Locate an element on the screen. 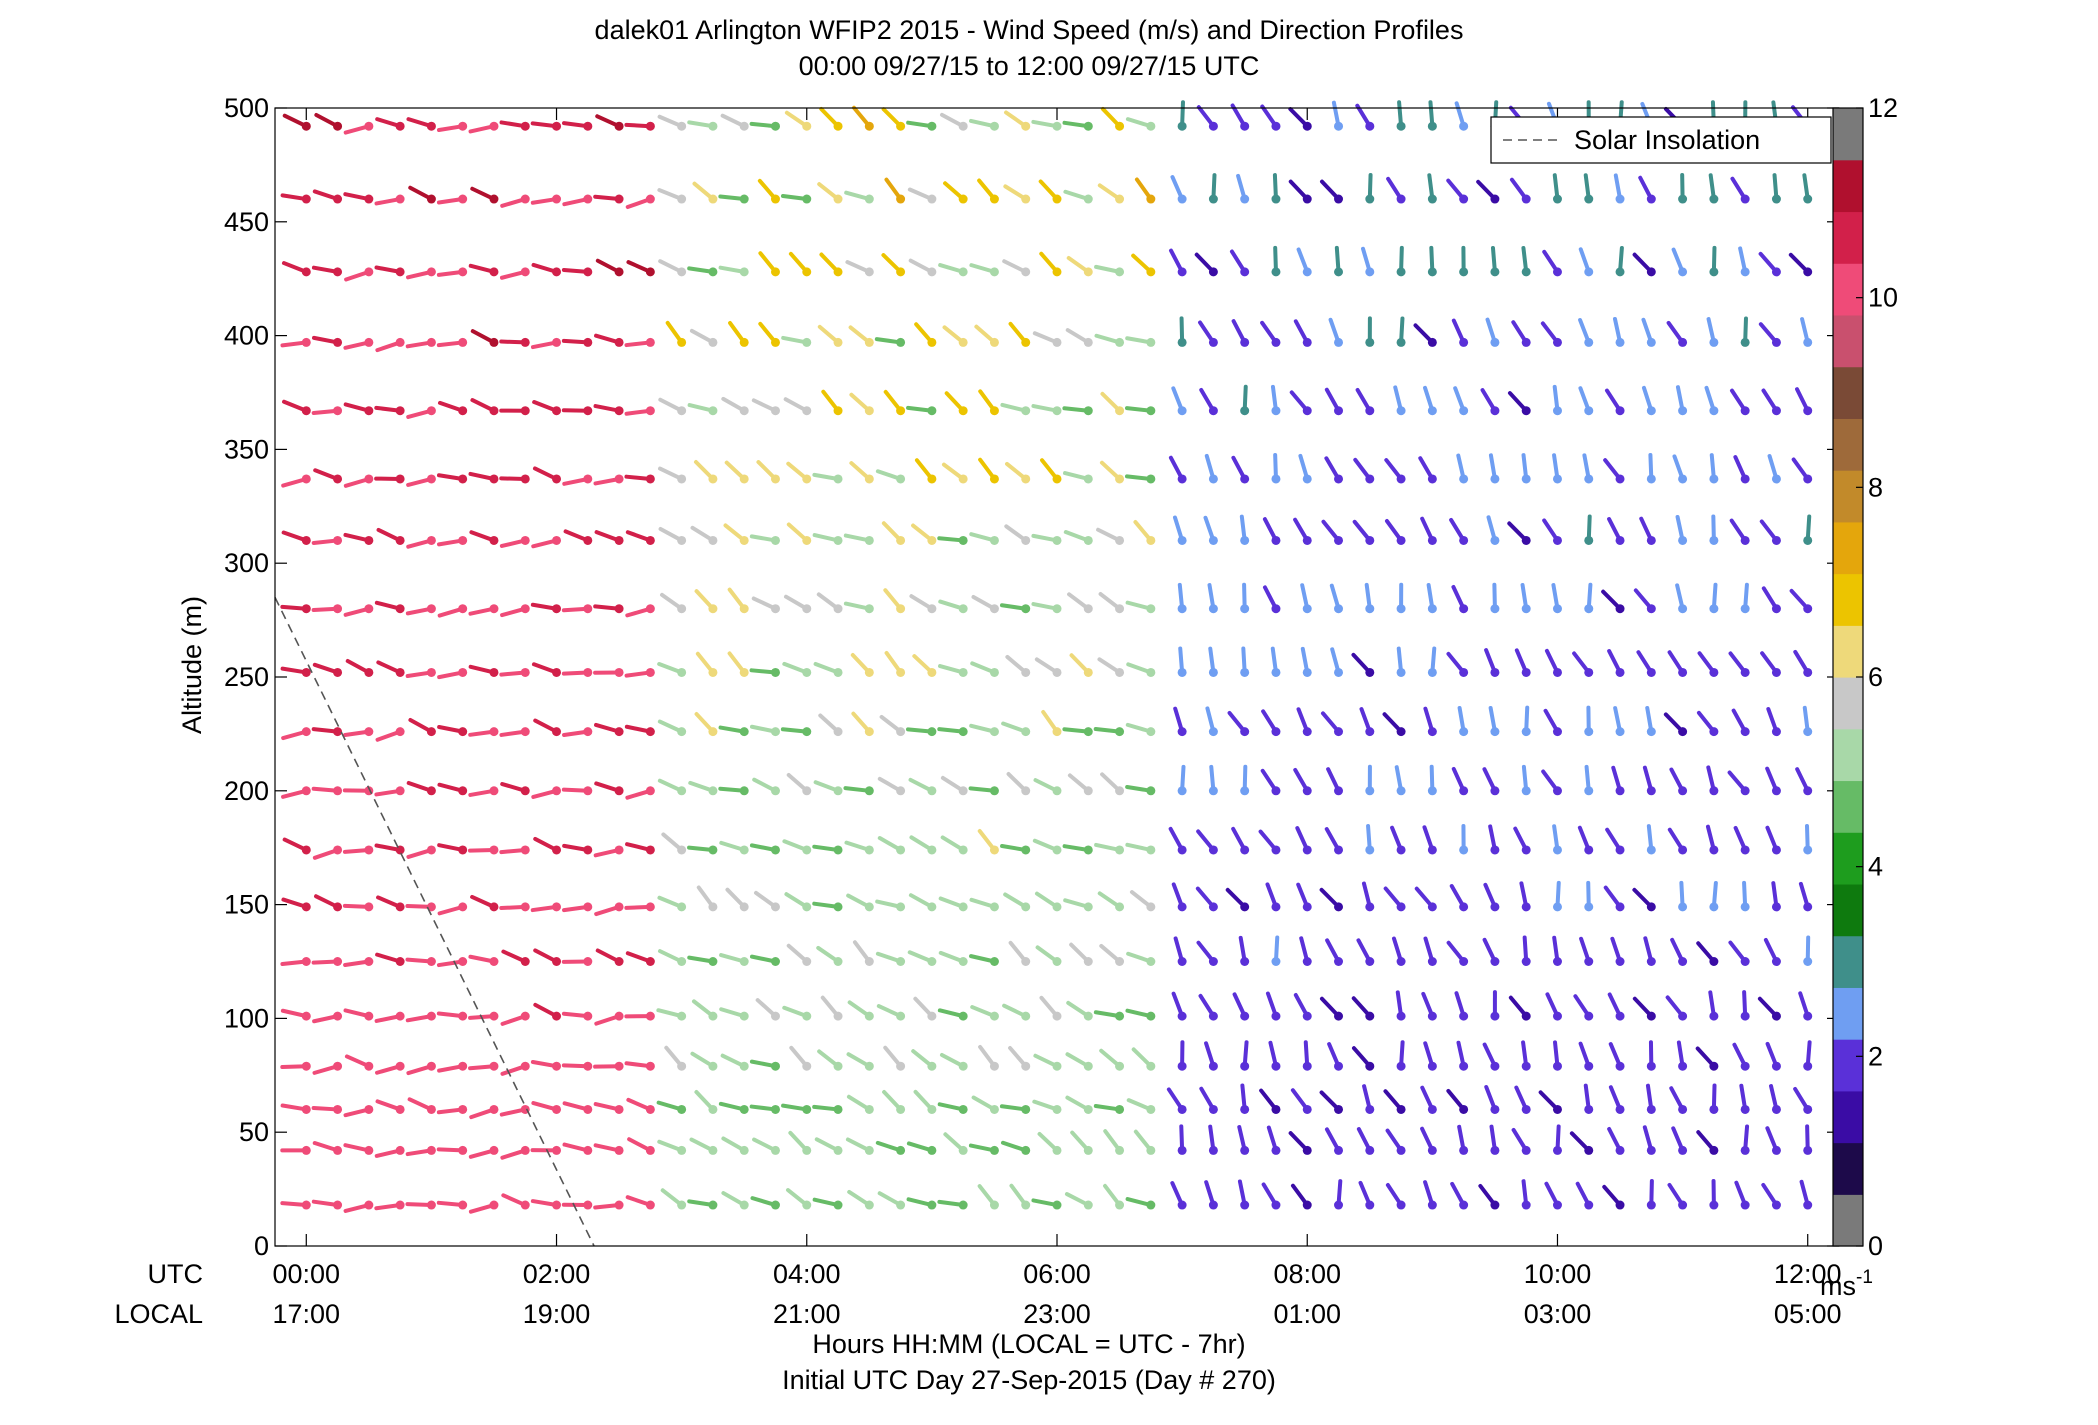 The height and width of the screenshot is (1425, 2098). colorbar-band is located at coordinates (1848, 961).